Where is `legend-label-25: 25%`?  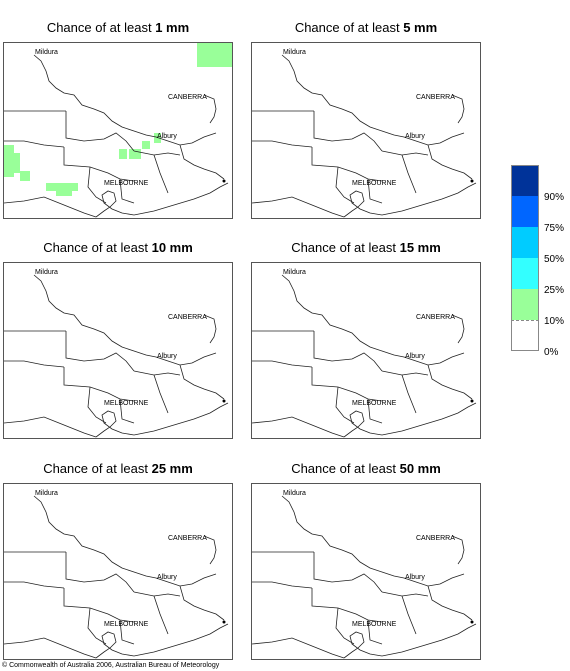 legend-label-25: 25% is located at coordinates (554, 290).